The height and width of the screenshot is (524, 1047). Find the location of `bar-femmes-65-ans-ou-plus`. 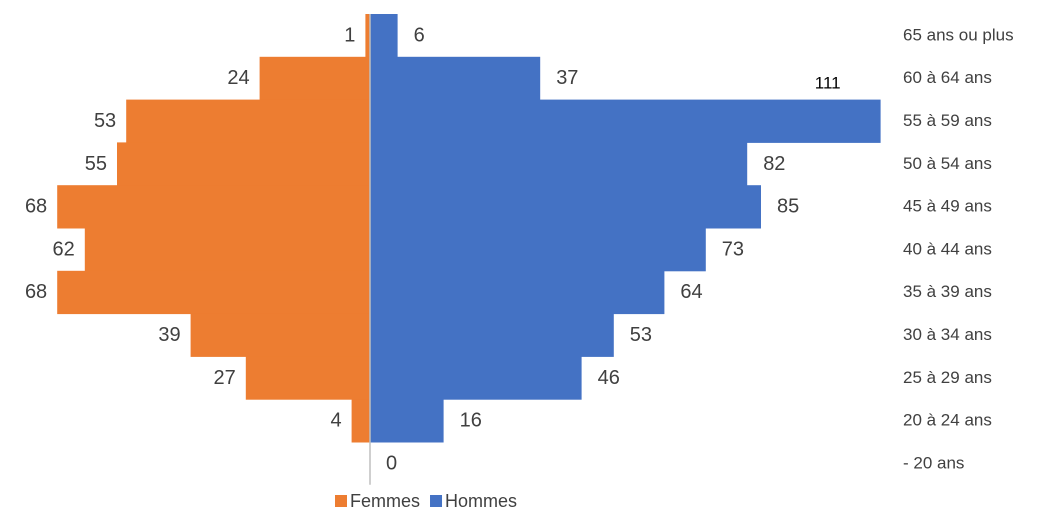

bar-femmes-65-ans-ou-plus is located at coordinates (367, 36).